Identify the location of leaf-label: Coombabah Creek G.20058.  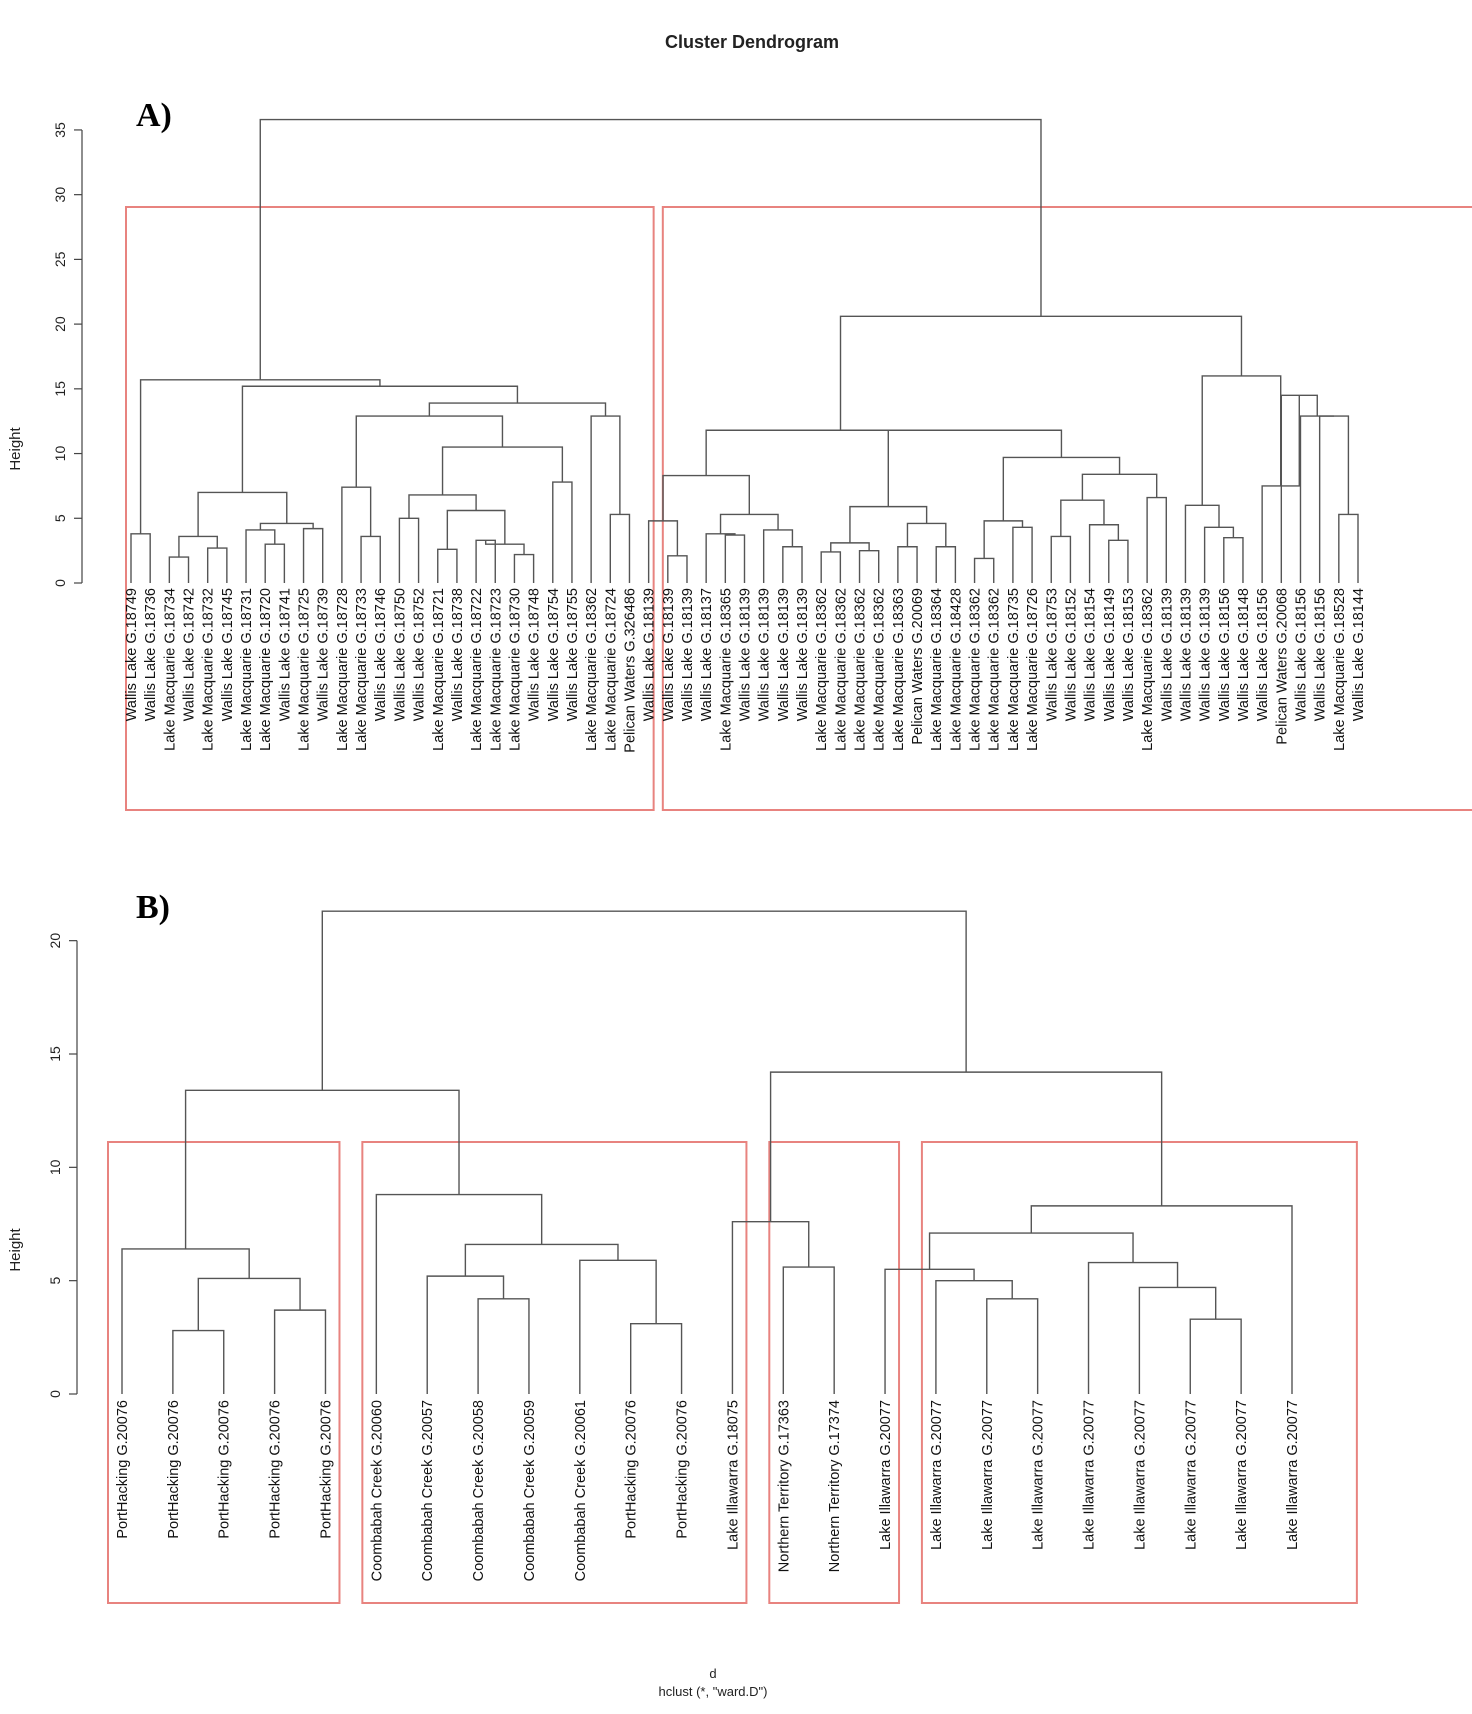
(479, 1490).